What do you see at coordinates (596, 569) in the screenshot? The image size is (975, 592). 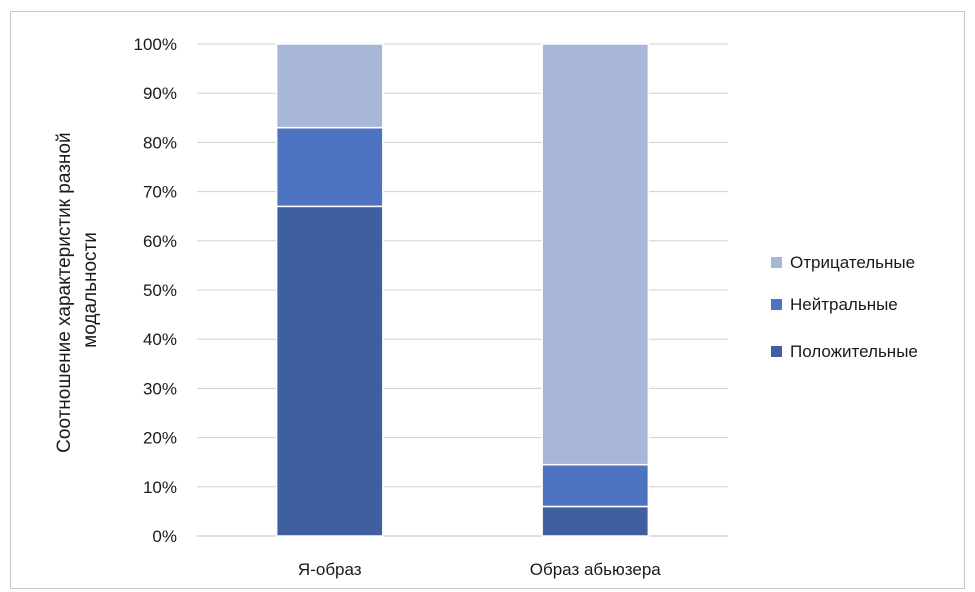 I see `x-tick-label: Образ абьюзера` at bounding box center [596, 569].